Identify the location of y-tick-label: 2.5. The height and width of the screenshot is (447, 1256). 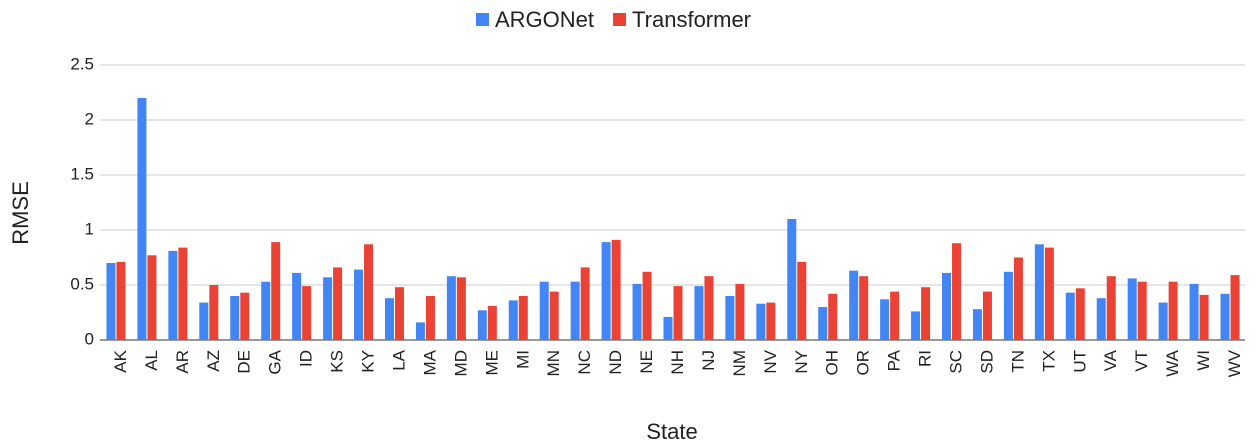
(82, 63).